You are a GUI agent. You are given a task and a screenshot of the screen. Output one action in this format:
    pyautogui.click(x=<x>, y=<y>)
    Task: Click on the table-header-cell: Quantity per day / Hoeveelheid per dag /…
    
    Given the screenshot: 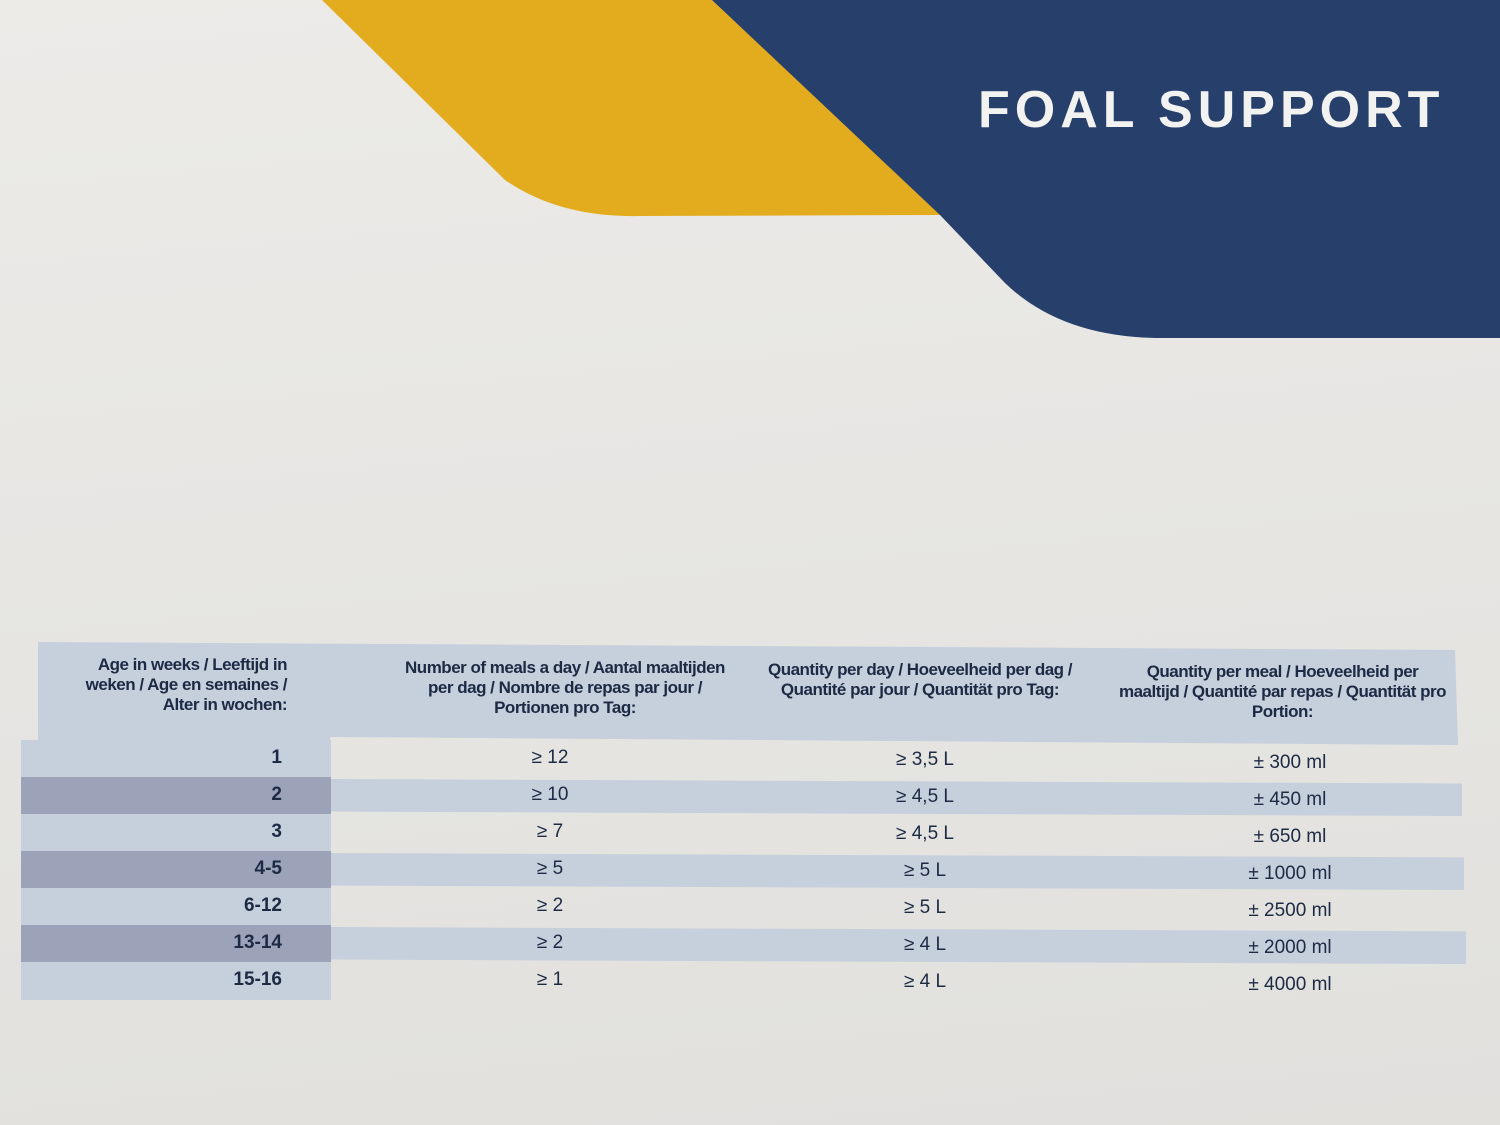 What is the action you would take?
    pyautogui.click(x=920, y=679)
    